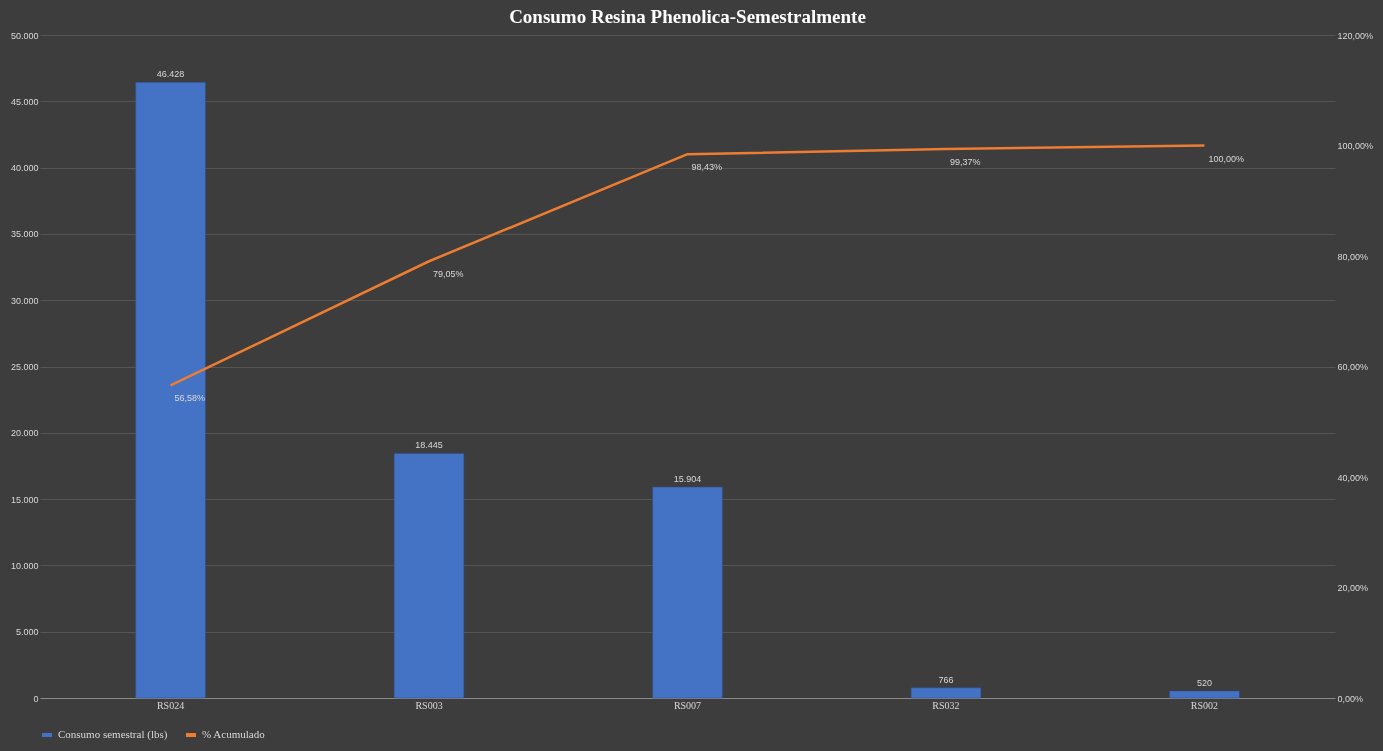 The height and width of the screenshot is (751, 1383). Describe the element at coordinates (24, 234) in the screenshot. I see `y-tick-label: 35.000` at that location.